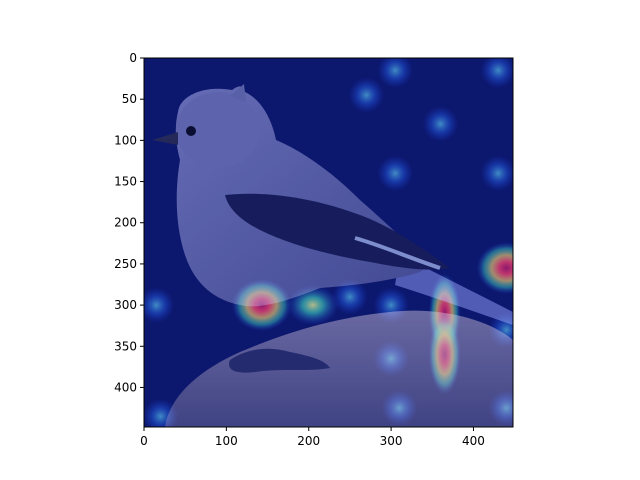 Image resolution: width=640 pixels, height=480 pixels. I want to click on y-tick-label: 400, so click(125, 387).